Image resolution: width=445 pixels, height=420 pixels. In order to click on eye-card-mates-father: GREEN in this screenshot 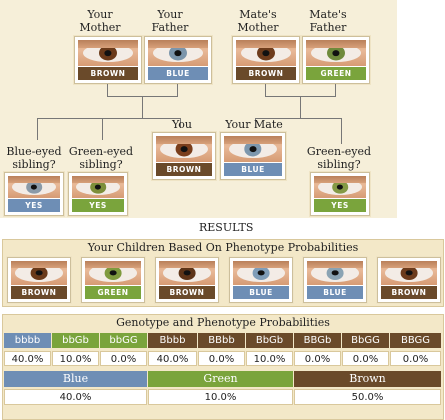, I will do `click(336, 60)`.